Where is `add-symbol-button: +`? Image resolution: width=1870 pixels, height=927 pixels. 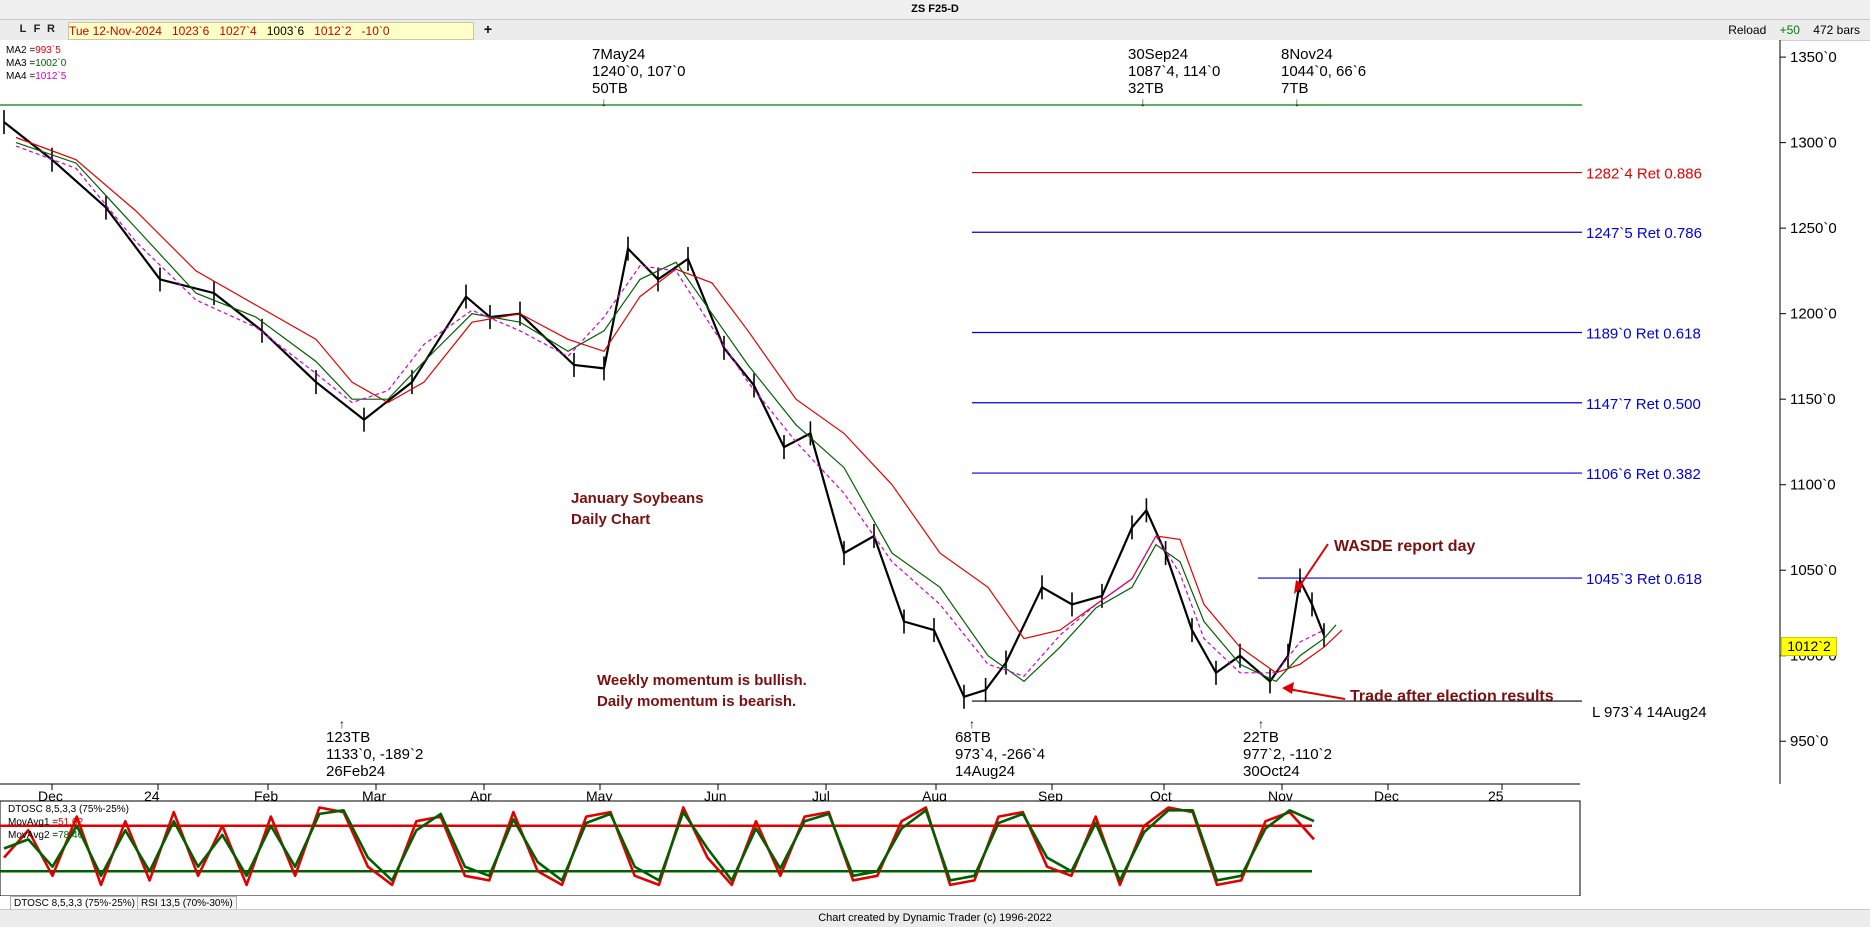 add-symbol-button: + is located at coordinates (488, 29).